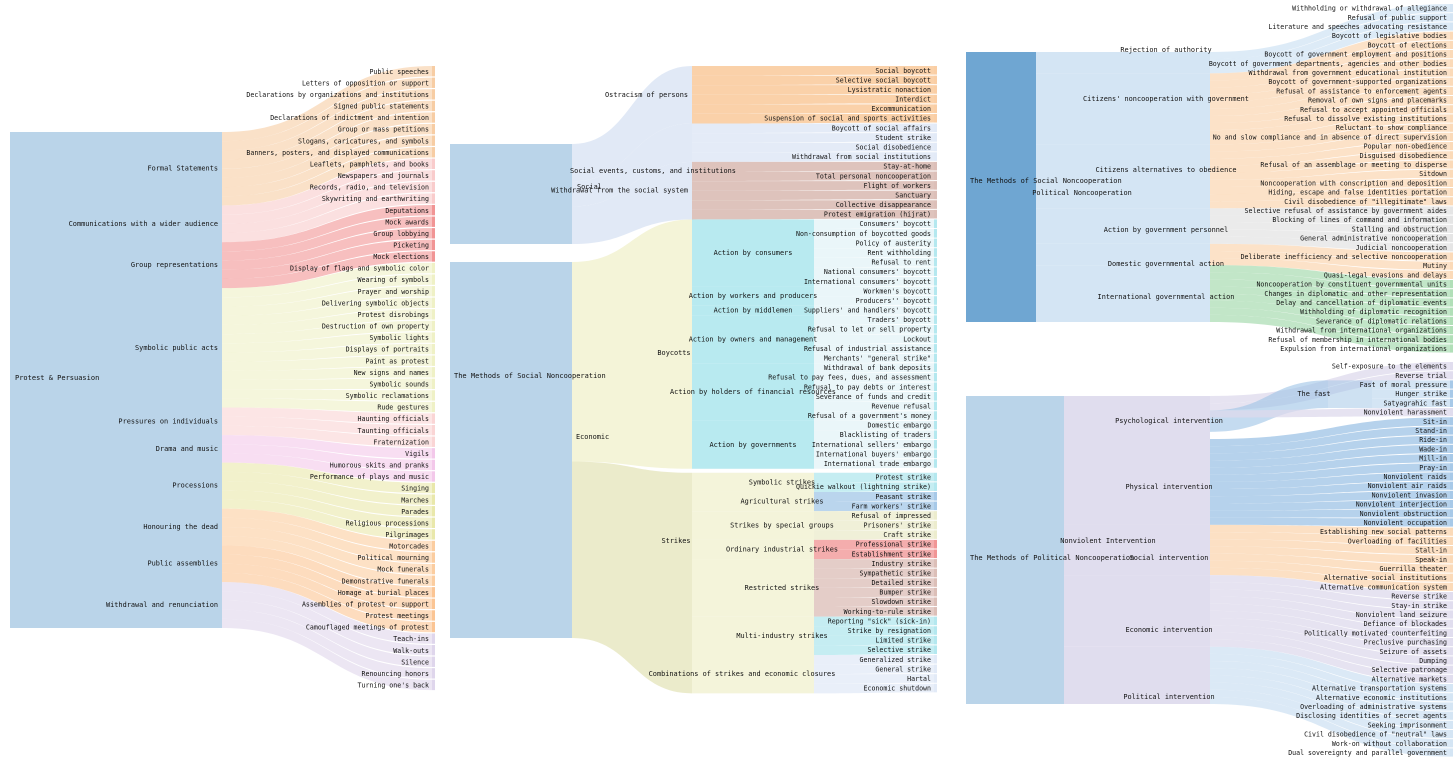  What do you see at coordinates (935, 630) in the screenshot?
I see `strike-by-resignation-leaf` at bounding box center [935, 630].